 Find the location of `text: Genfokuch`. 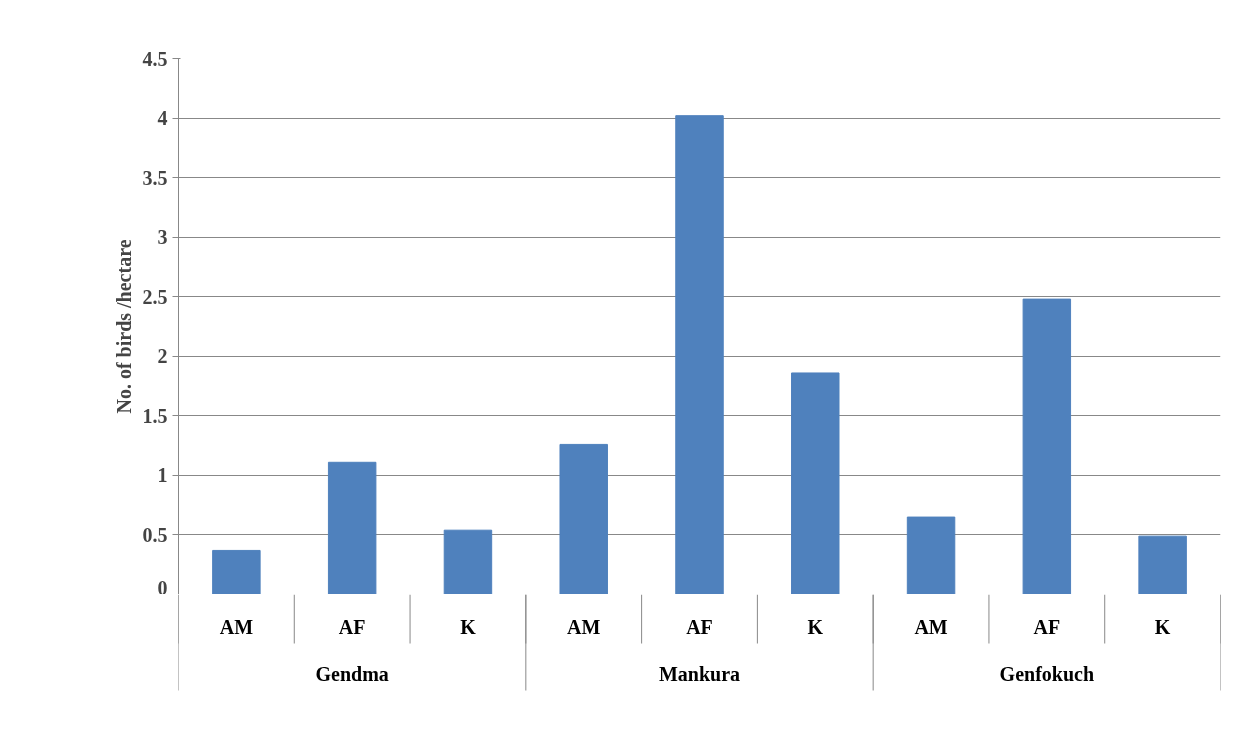

text: Genfokuch is located at coordinates (1047, 673).